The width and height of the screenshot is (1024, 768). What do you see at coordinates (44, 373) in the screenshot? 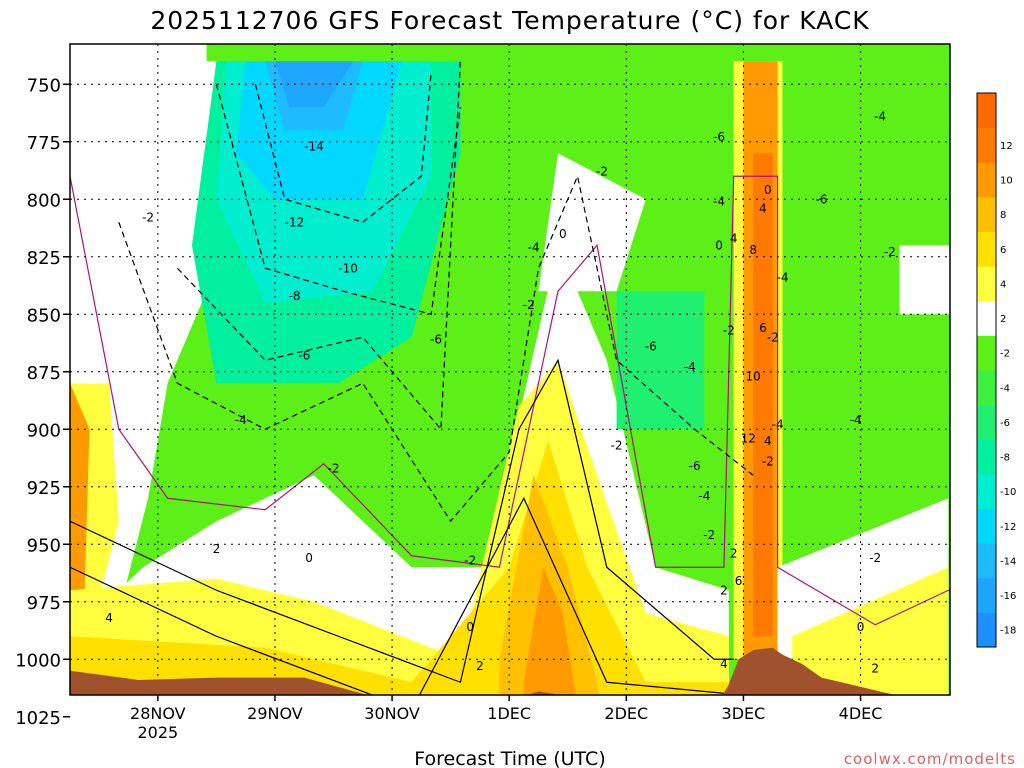
I see `y-tick-label: 875` at bounding box center [44, 373].